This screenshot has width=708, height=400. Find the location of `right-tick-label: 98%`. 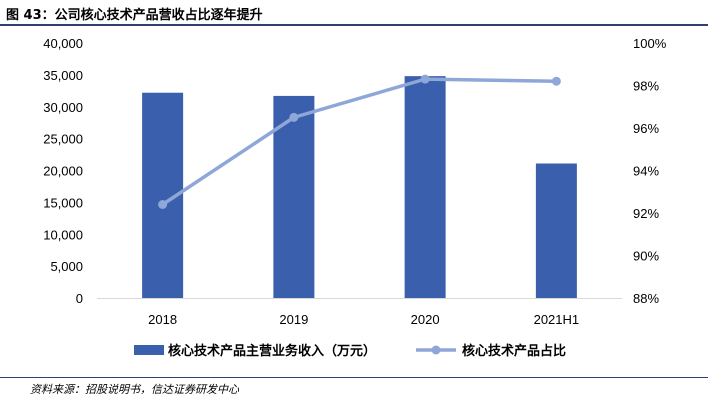

right-tick-label: 98% is located at coordinates (646, 86).